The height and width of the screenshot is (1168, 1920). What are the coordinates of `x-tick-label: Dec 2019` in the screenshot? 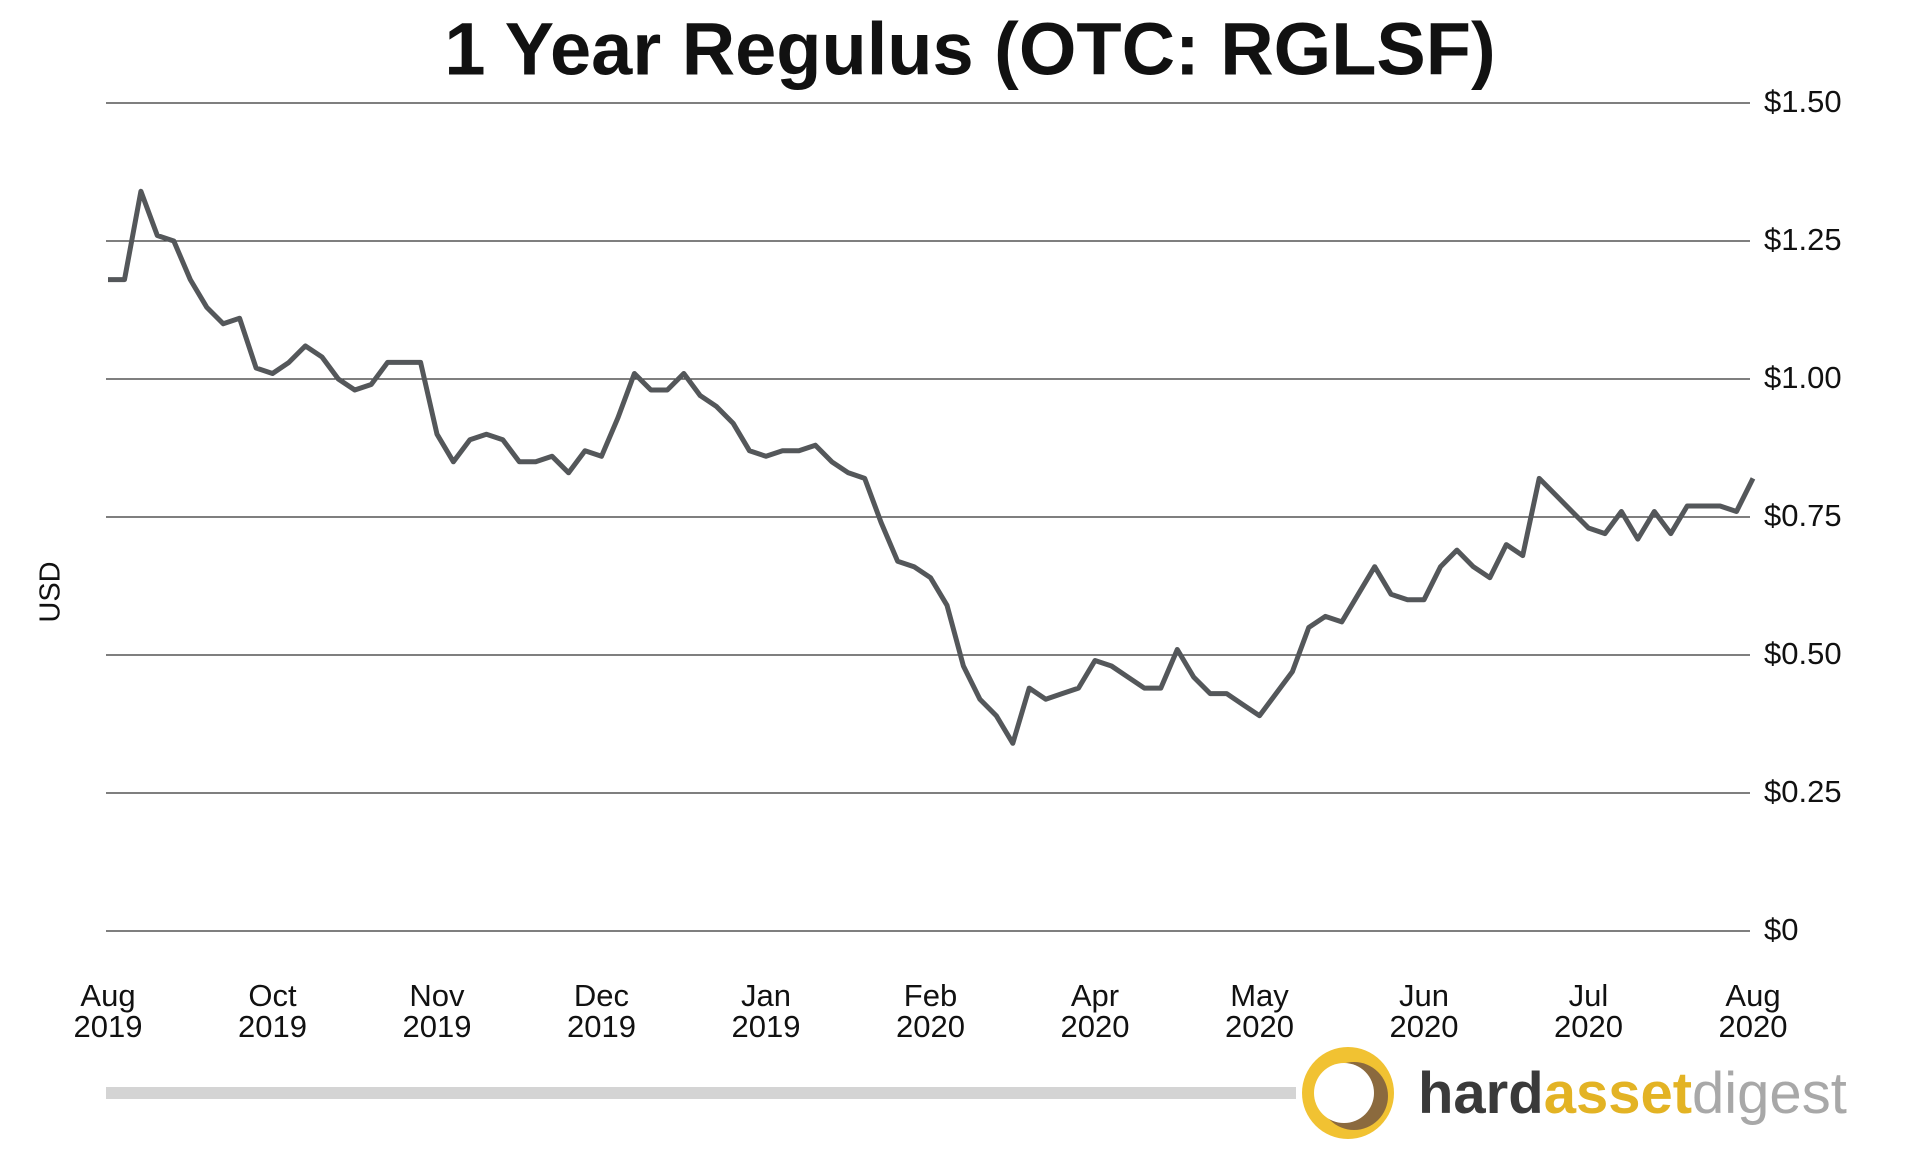 It's located at (601, 1011).